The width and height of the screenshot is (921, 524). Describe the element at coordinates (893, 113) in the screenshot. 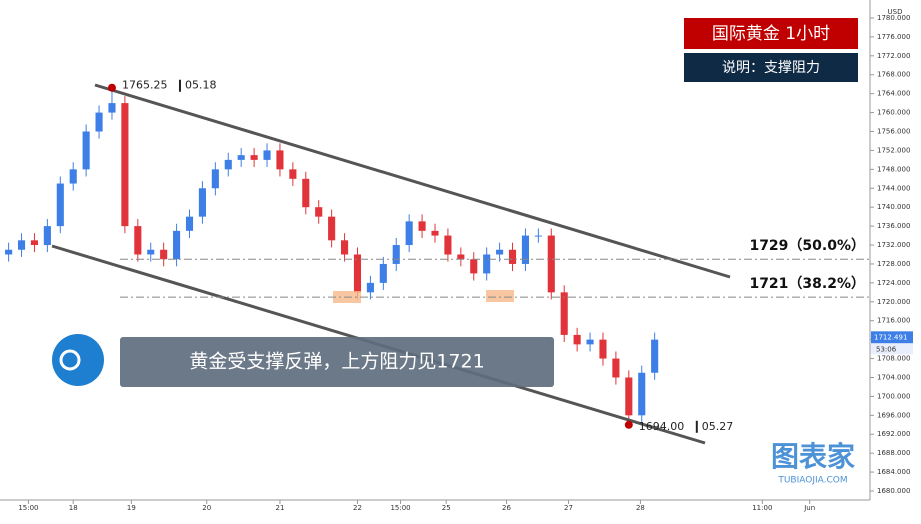

I see `y-tick-label: 1760.000` at that location.